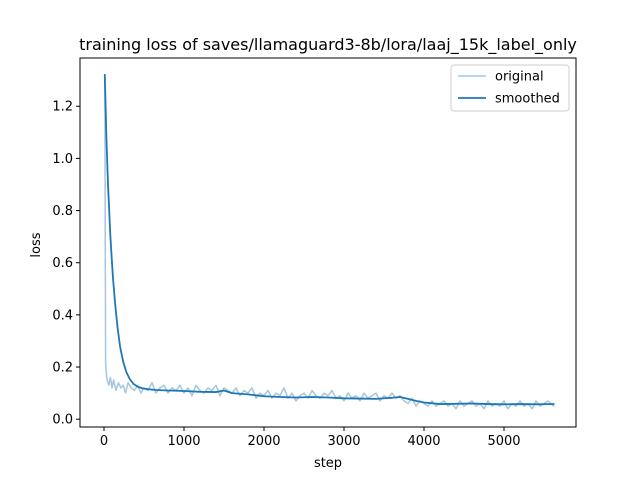 The height and width of the screenshot is (480, 640). What do you see at coordinates (62, 107) in the screenshot?
I see `y-tick-label: 1.2` at bounding box center [62, 107].